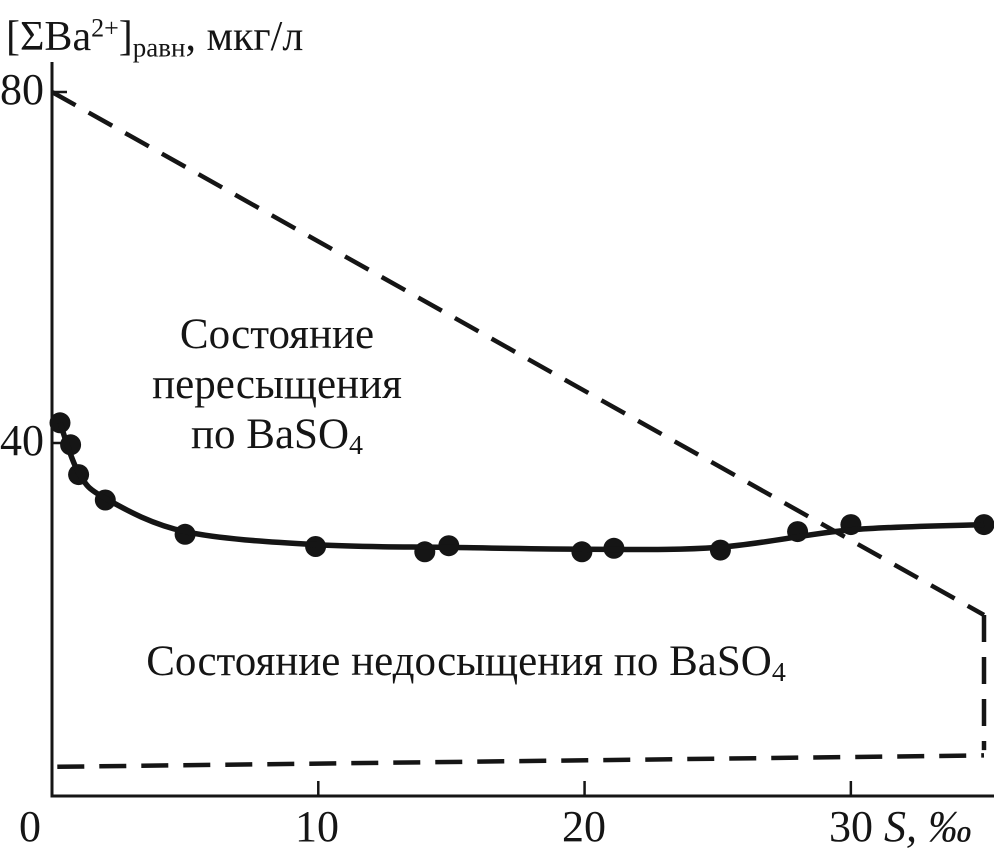 The width and height of the screenshot is (994, 855). I want to click on y-tick-label-40: 40, so click(22, 440).